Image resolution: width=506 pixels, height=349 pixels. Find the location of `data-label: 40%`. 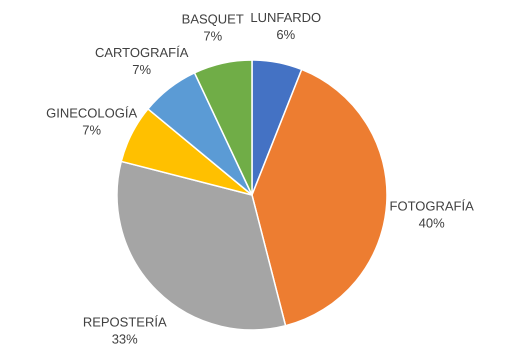

data-label: 40% is located at coordinates (432, 222).